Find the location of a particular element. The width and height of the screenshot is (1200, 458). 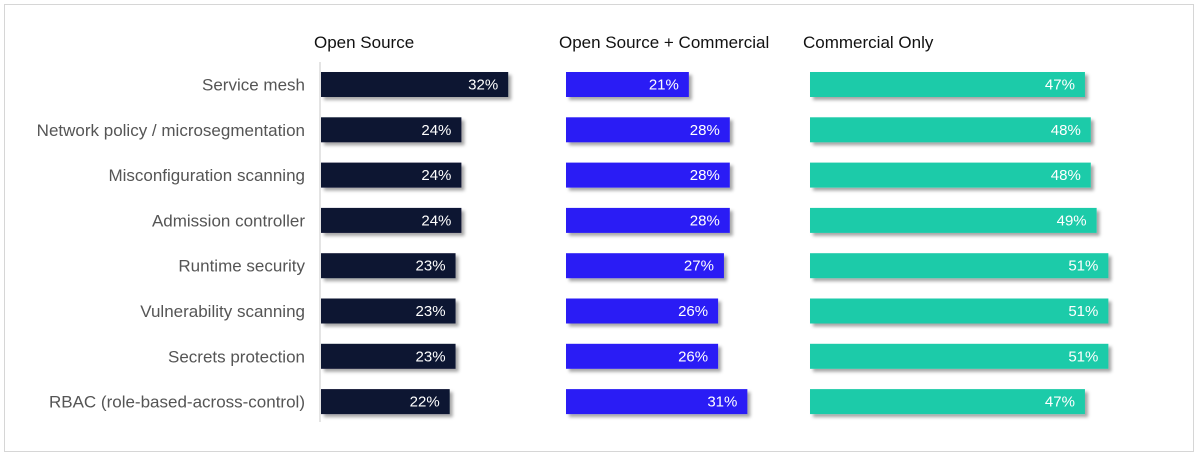

category-label: Runtime security is located at coordinates (241, 266).